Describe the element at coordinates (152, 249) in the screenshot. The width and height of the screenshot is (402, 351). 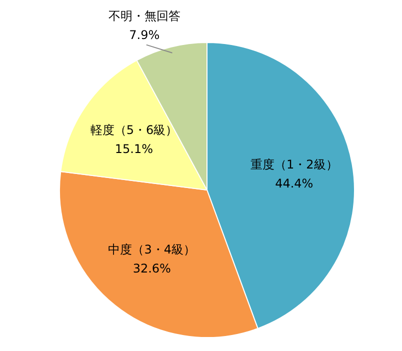
I see `slice-label: 中度（3・4級）` at that location.